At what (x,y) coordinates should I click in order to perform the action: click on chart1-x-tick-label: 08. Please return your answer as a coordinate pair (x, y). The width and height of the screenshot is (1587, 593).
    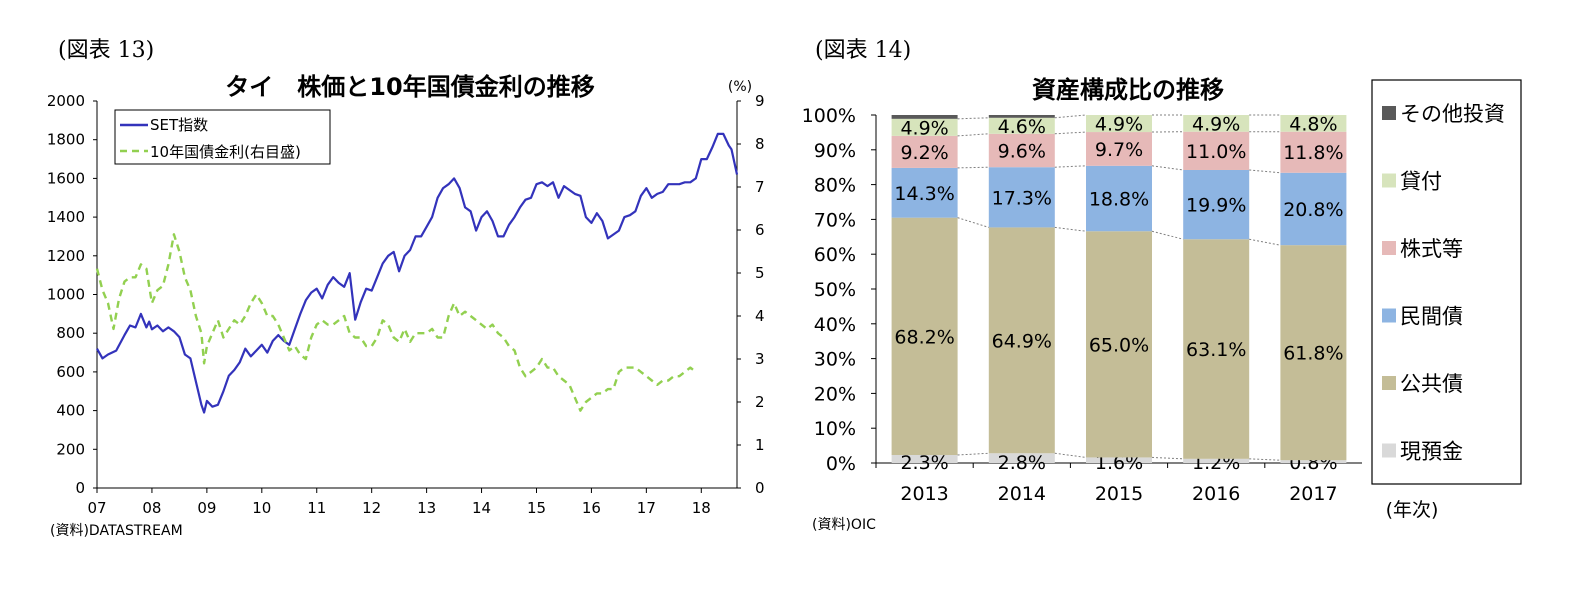
    Looking at the image, I should click on (151, 508).